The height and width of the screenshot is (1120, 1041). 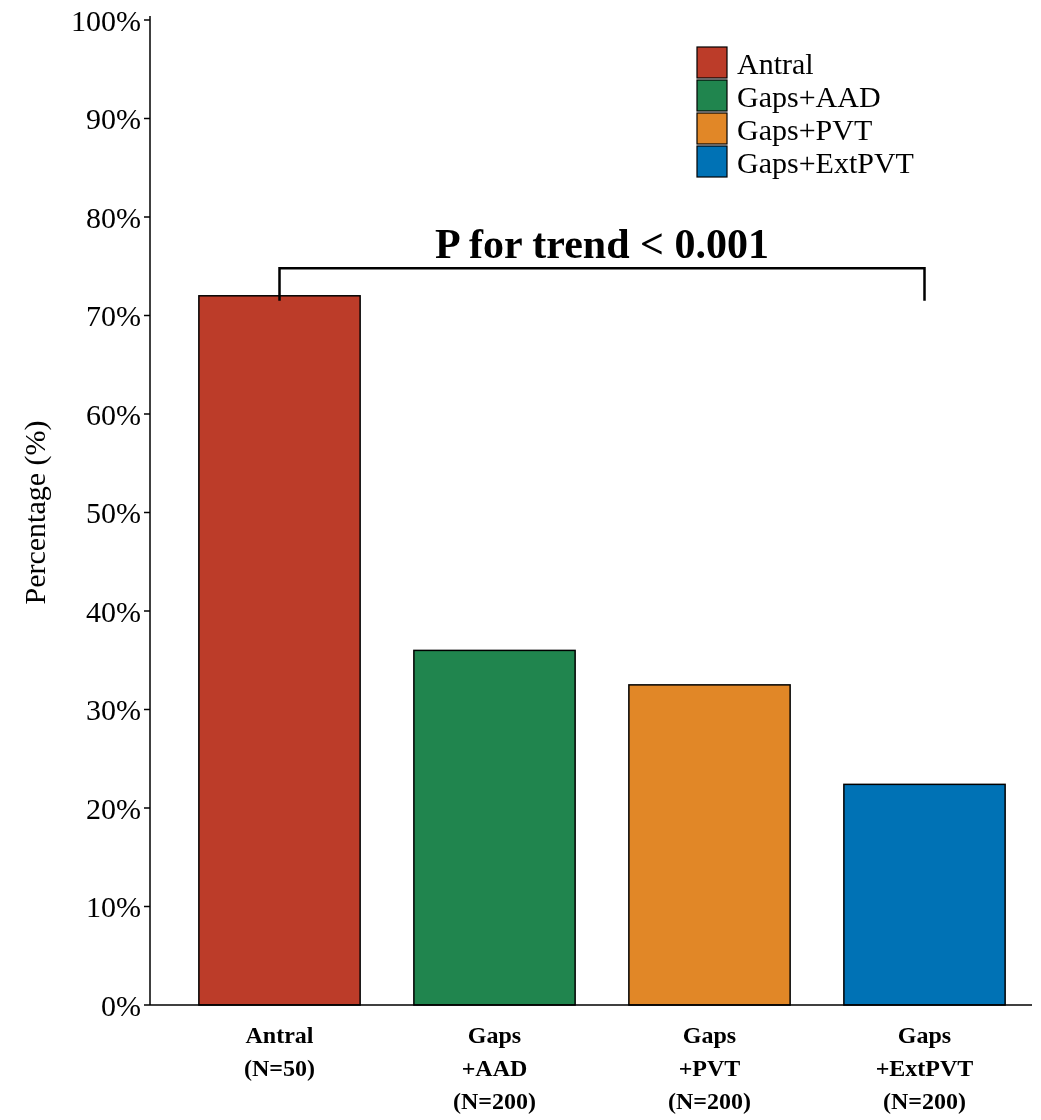 What do you see at coordinates (494, 1068) in the screenshot?
I see `x-tick-label: Gaps +AAD (N=200)` at bounding box center [494, 1068].